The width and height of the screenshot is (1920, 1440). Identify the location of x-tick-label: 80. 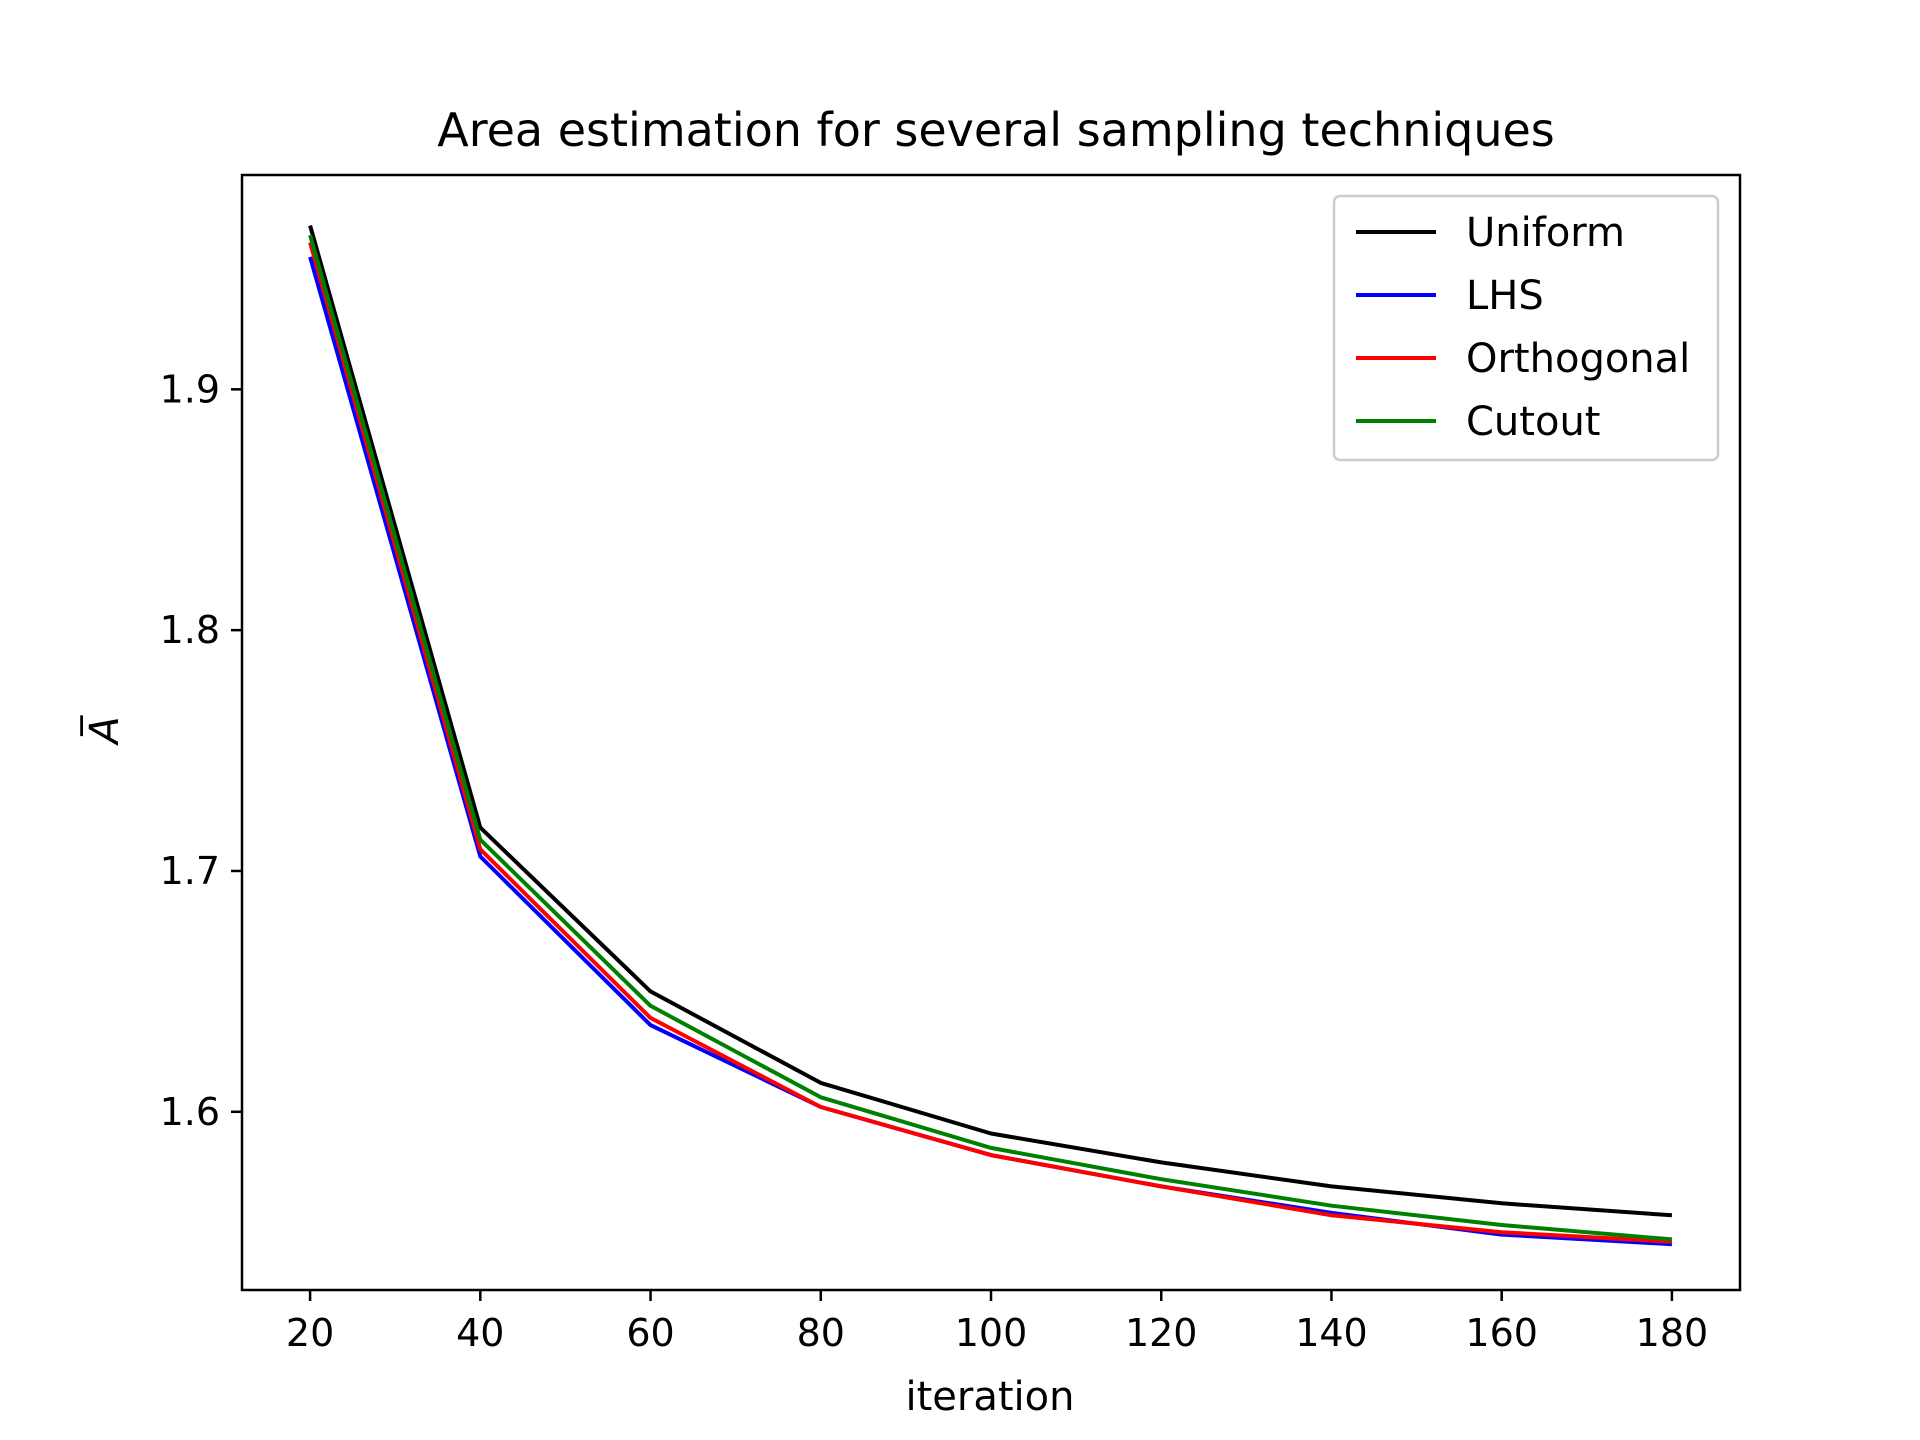
(821, 1333).